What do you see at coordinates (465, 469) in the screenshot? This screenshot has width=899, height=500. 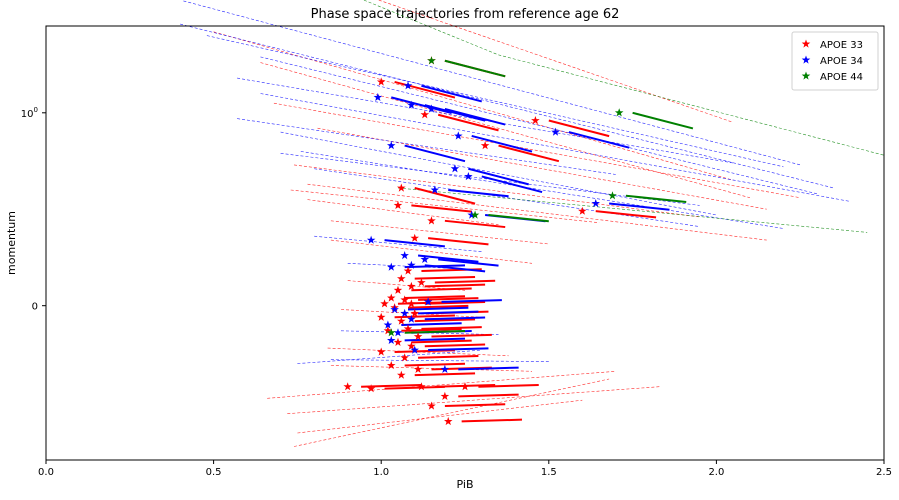 I see `x-axis: 0.0 0.5 1.0 1.5 2.0 2.5` at bounding box center [465, 469].